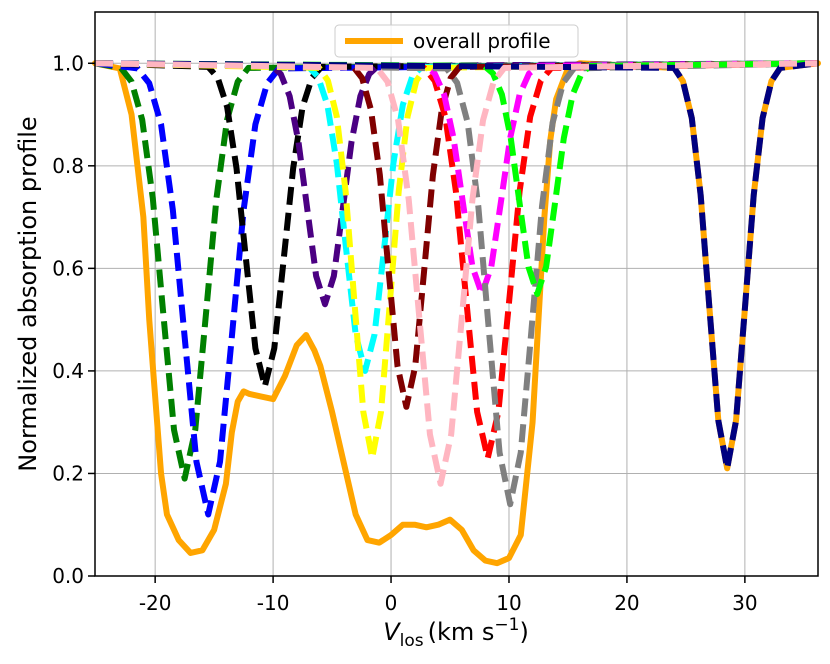 This screenshot has height=664, width=830. What do you see at coordinates (508, 603) in the screenshot?
I see `x-tick-label: 10` at bounding box center [508, 603].